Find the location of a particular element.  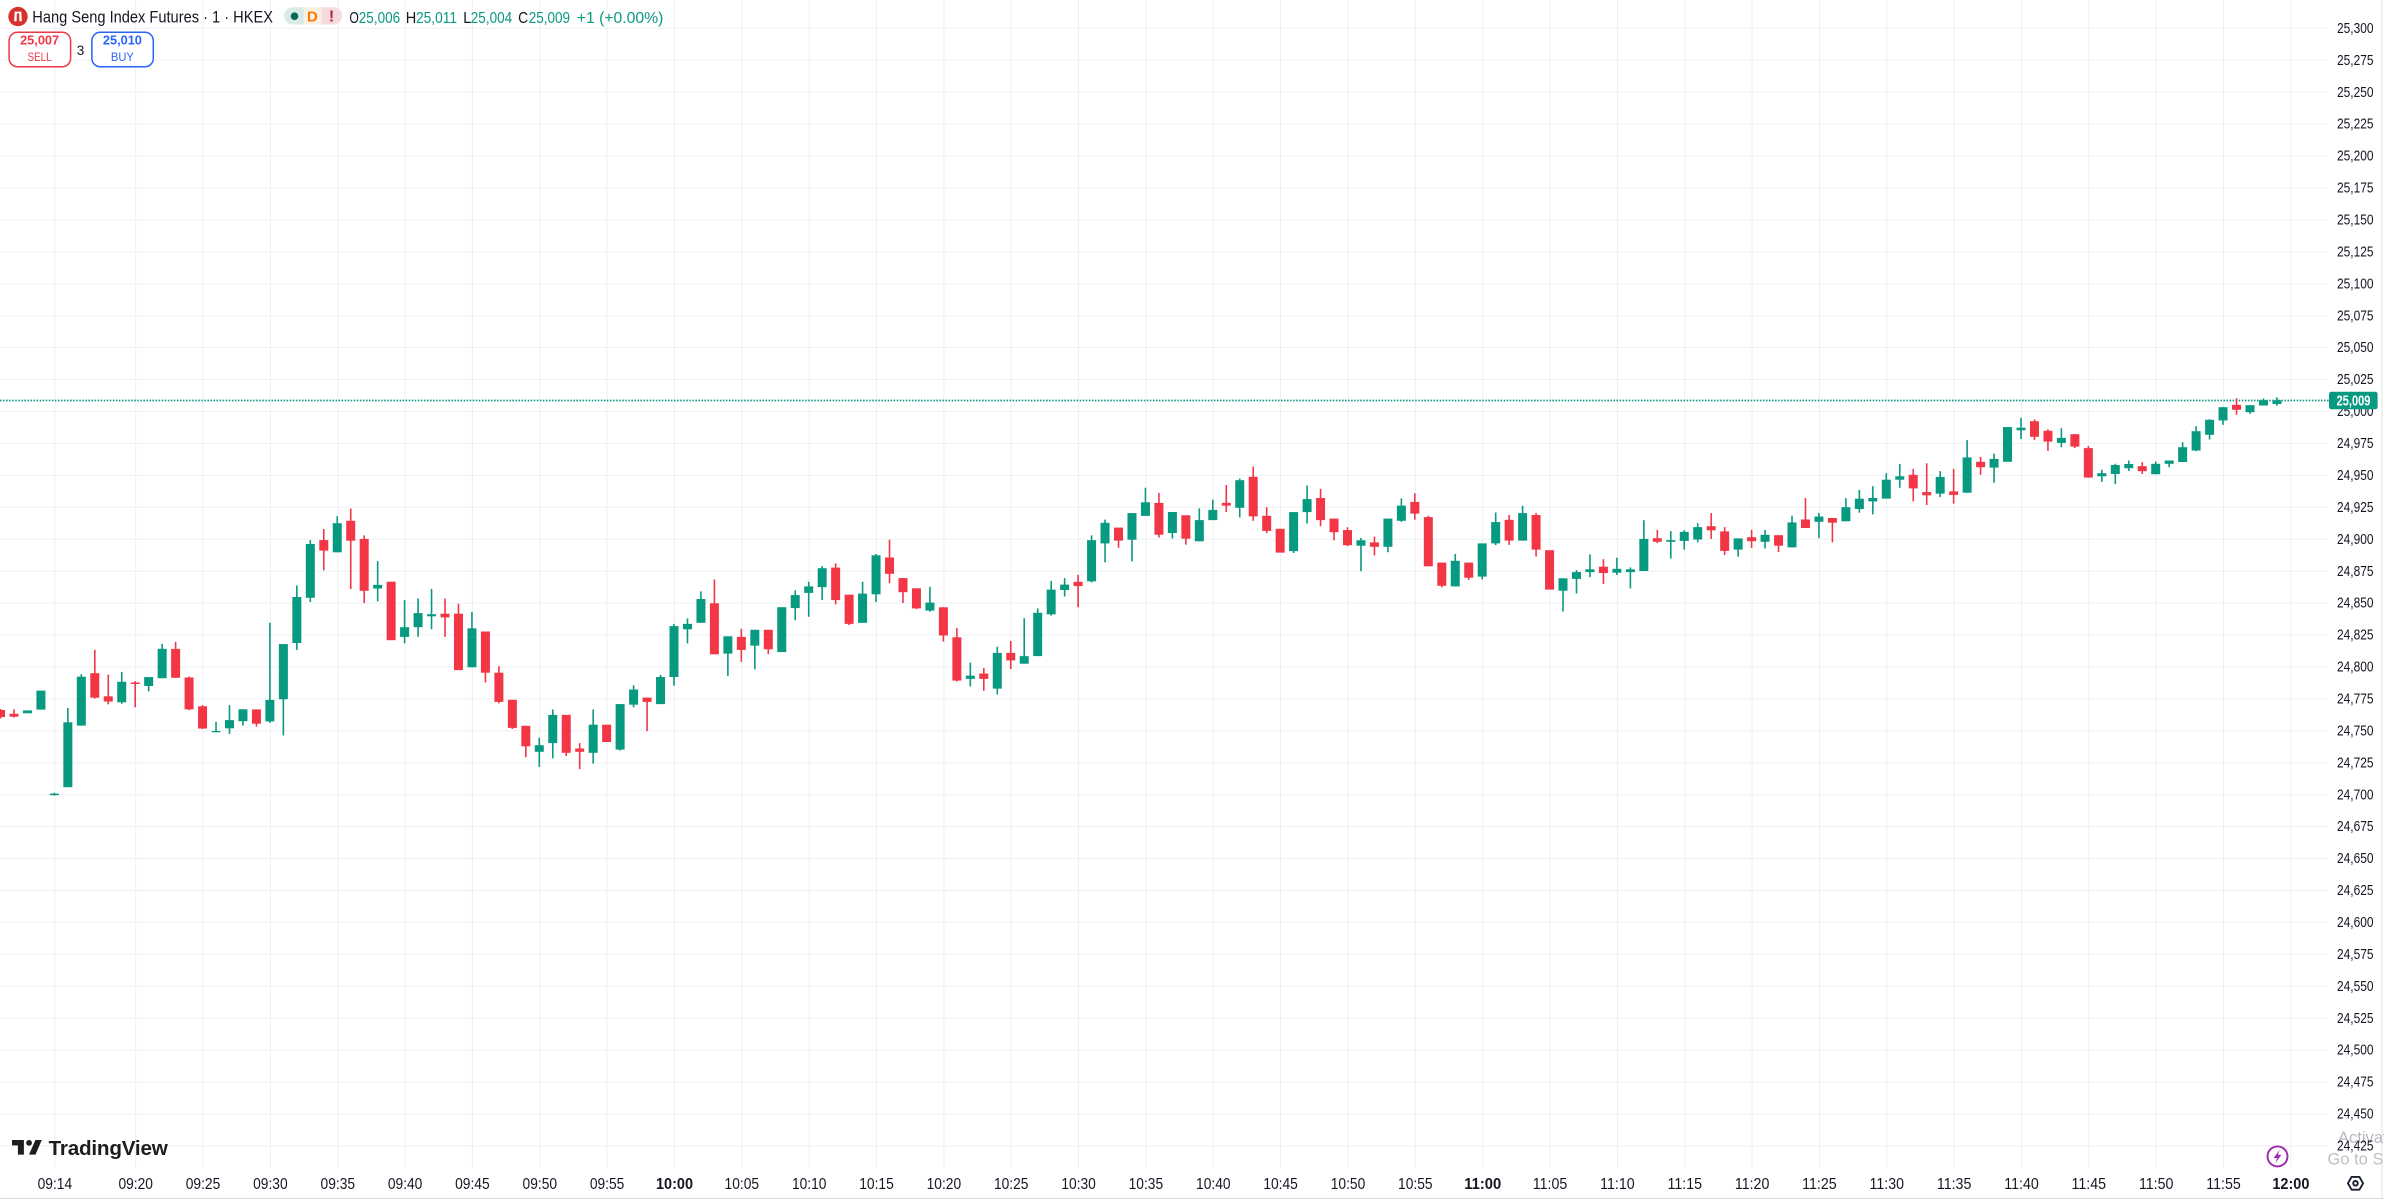

svg-text: 25,011 is located at coordinates (436, 18).